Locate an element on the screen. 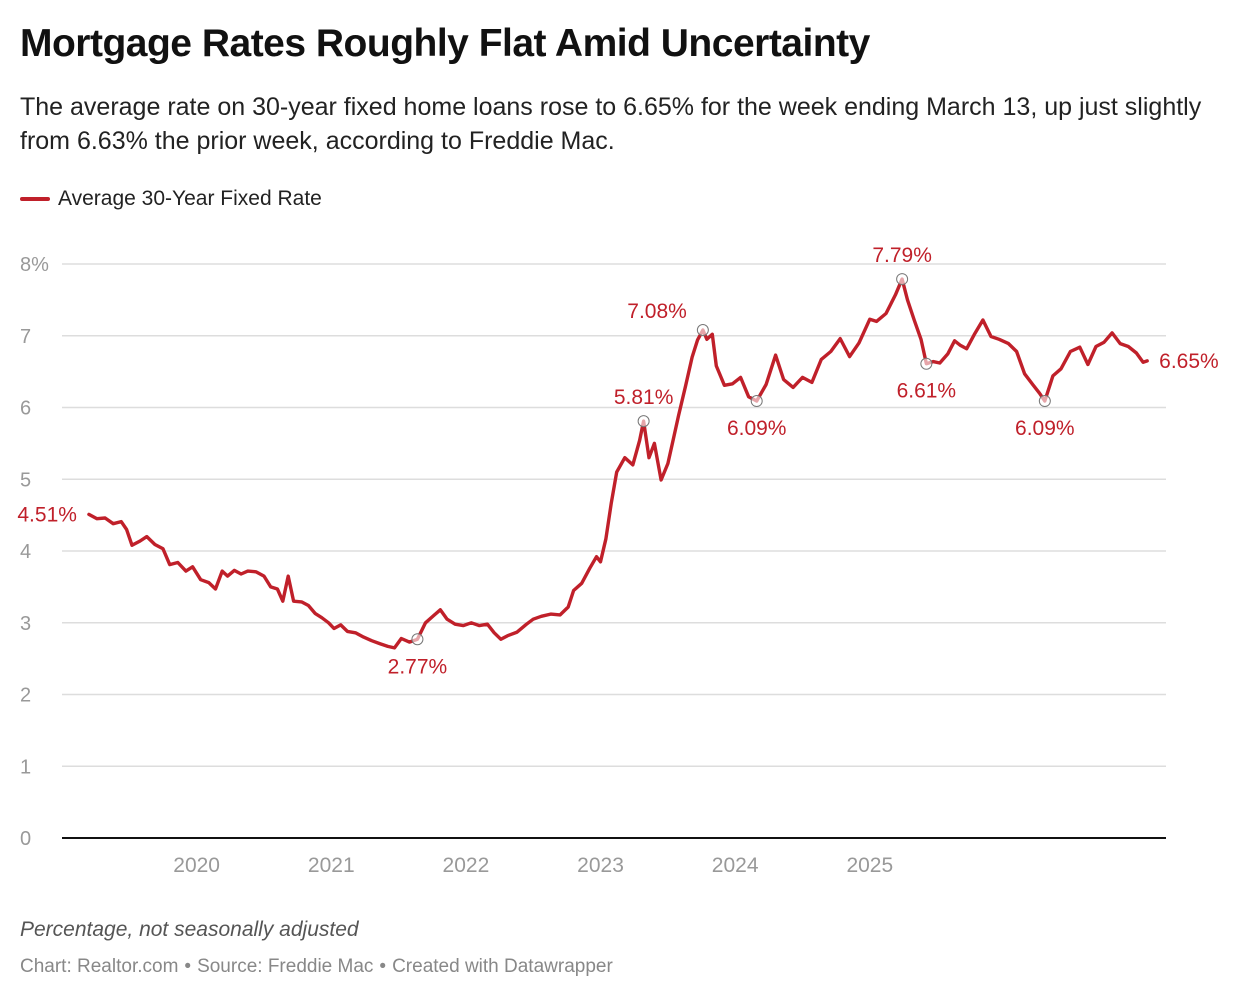 This screenshot has width=1240, height=1002. footer-chart-credit: Chart: Realtor.com is located at coordinates (99, 966).